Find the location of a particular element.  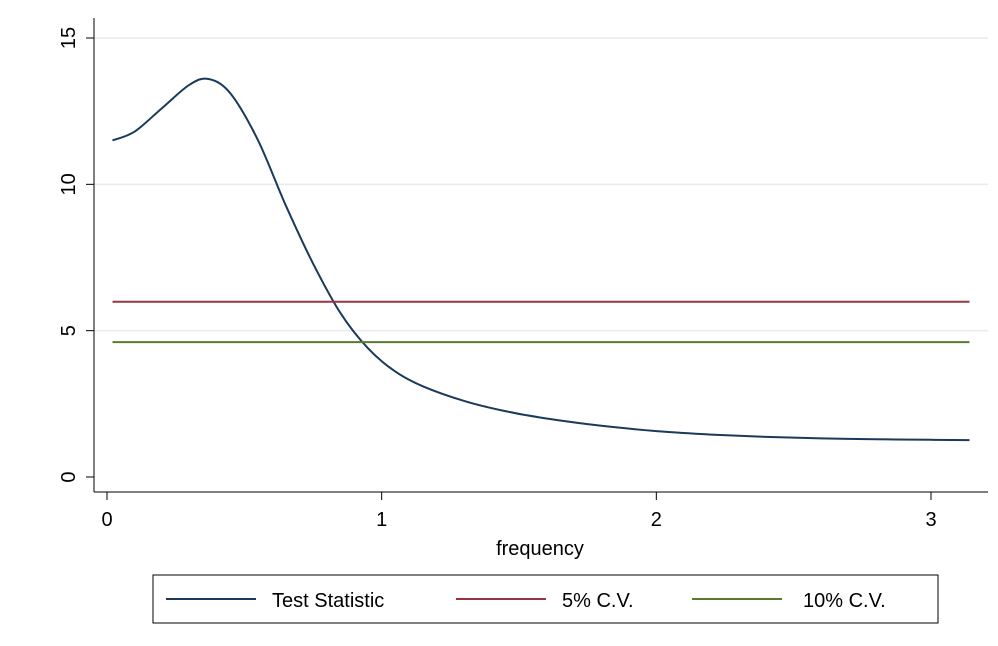

legend: Test Statistic 5% C.V. 10% C.V. is located at coordinates (545, 599).